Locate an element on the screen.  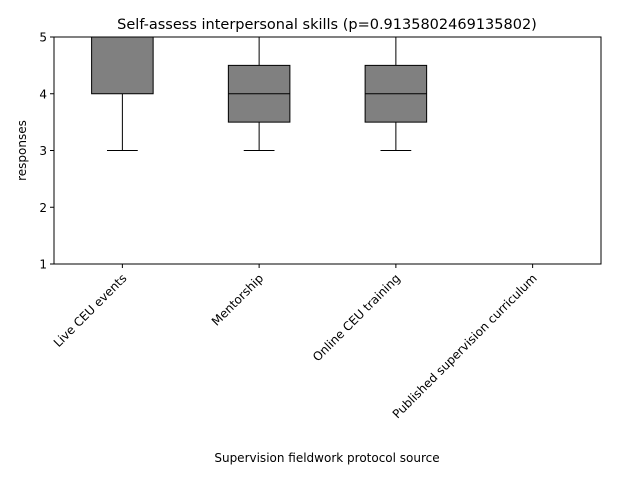
y-tick-label: 3 is located at coordinates (43, 151).